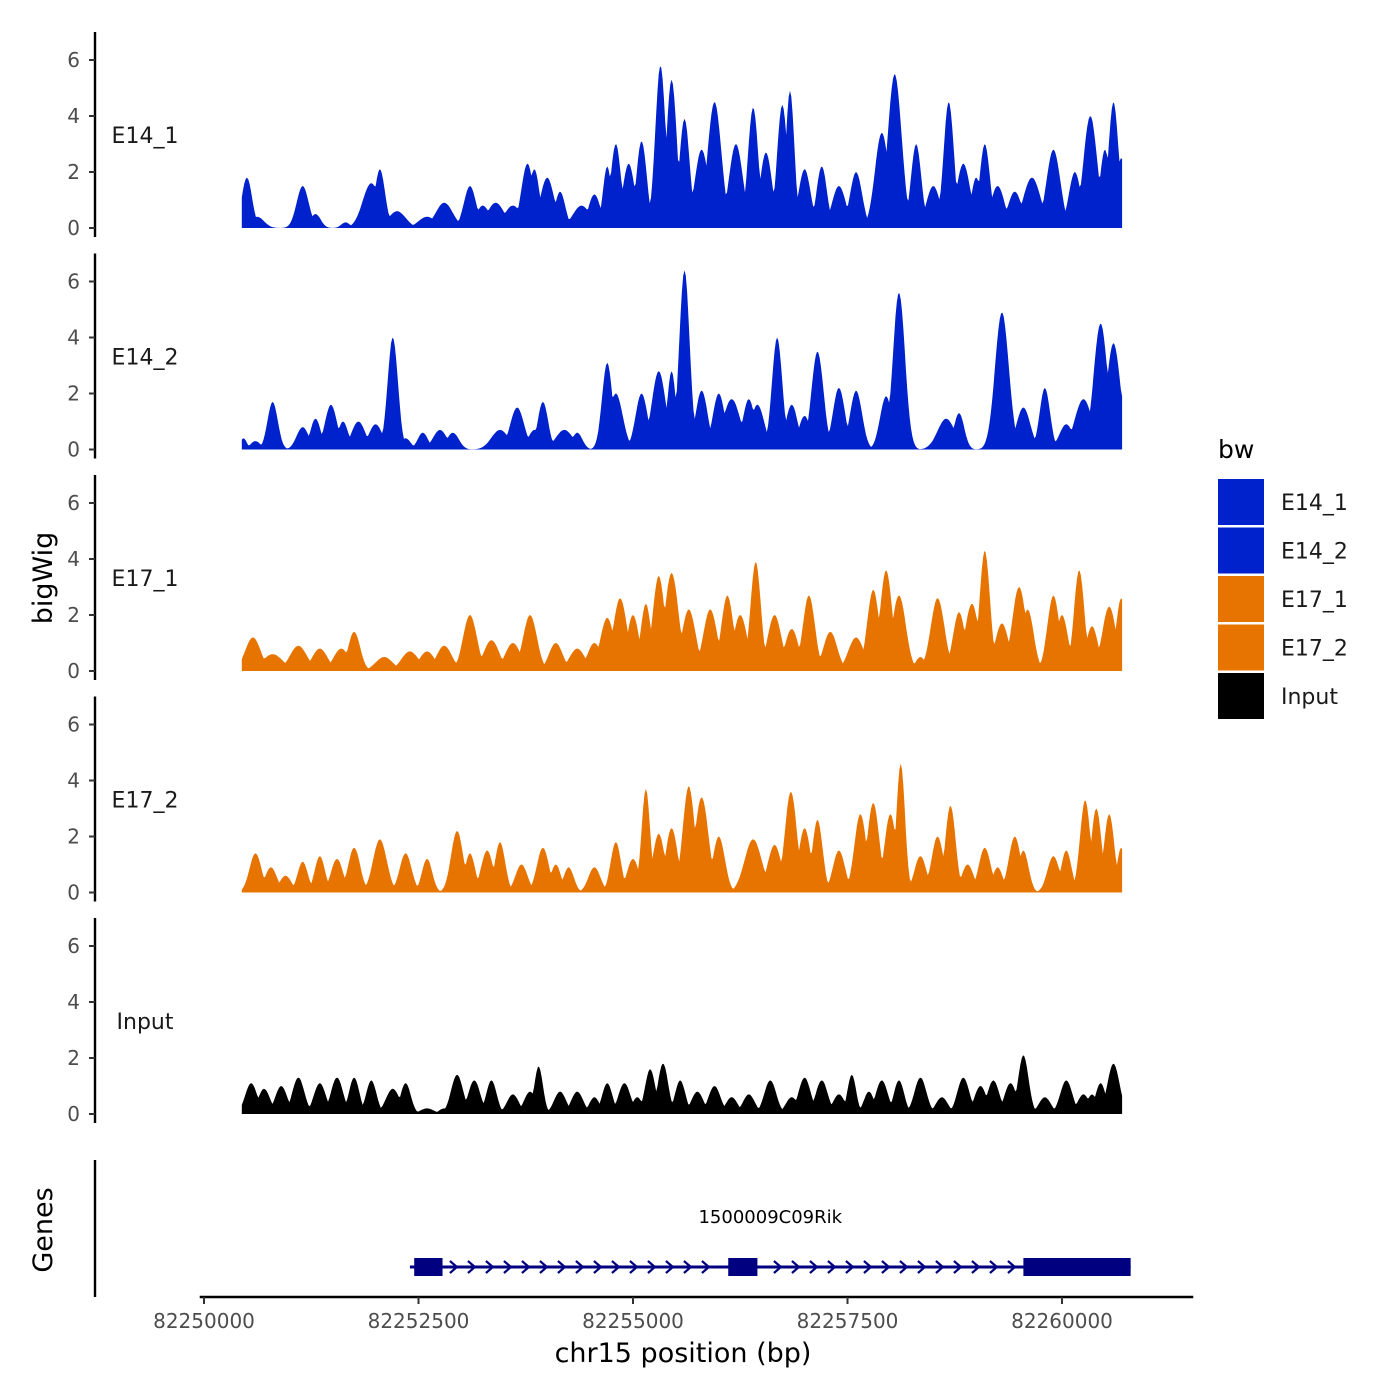 This screenshot has height=1400, width=1400. What do you see at coordinates (1314, 649) in the screenshot?
I see `legend-label: E17_2` at bounding box center [1314, 649].